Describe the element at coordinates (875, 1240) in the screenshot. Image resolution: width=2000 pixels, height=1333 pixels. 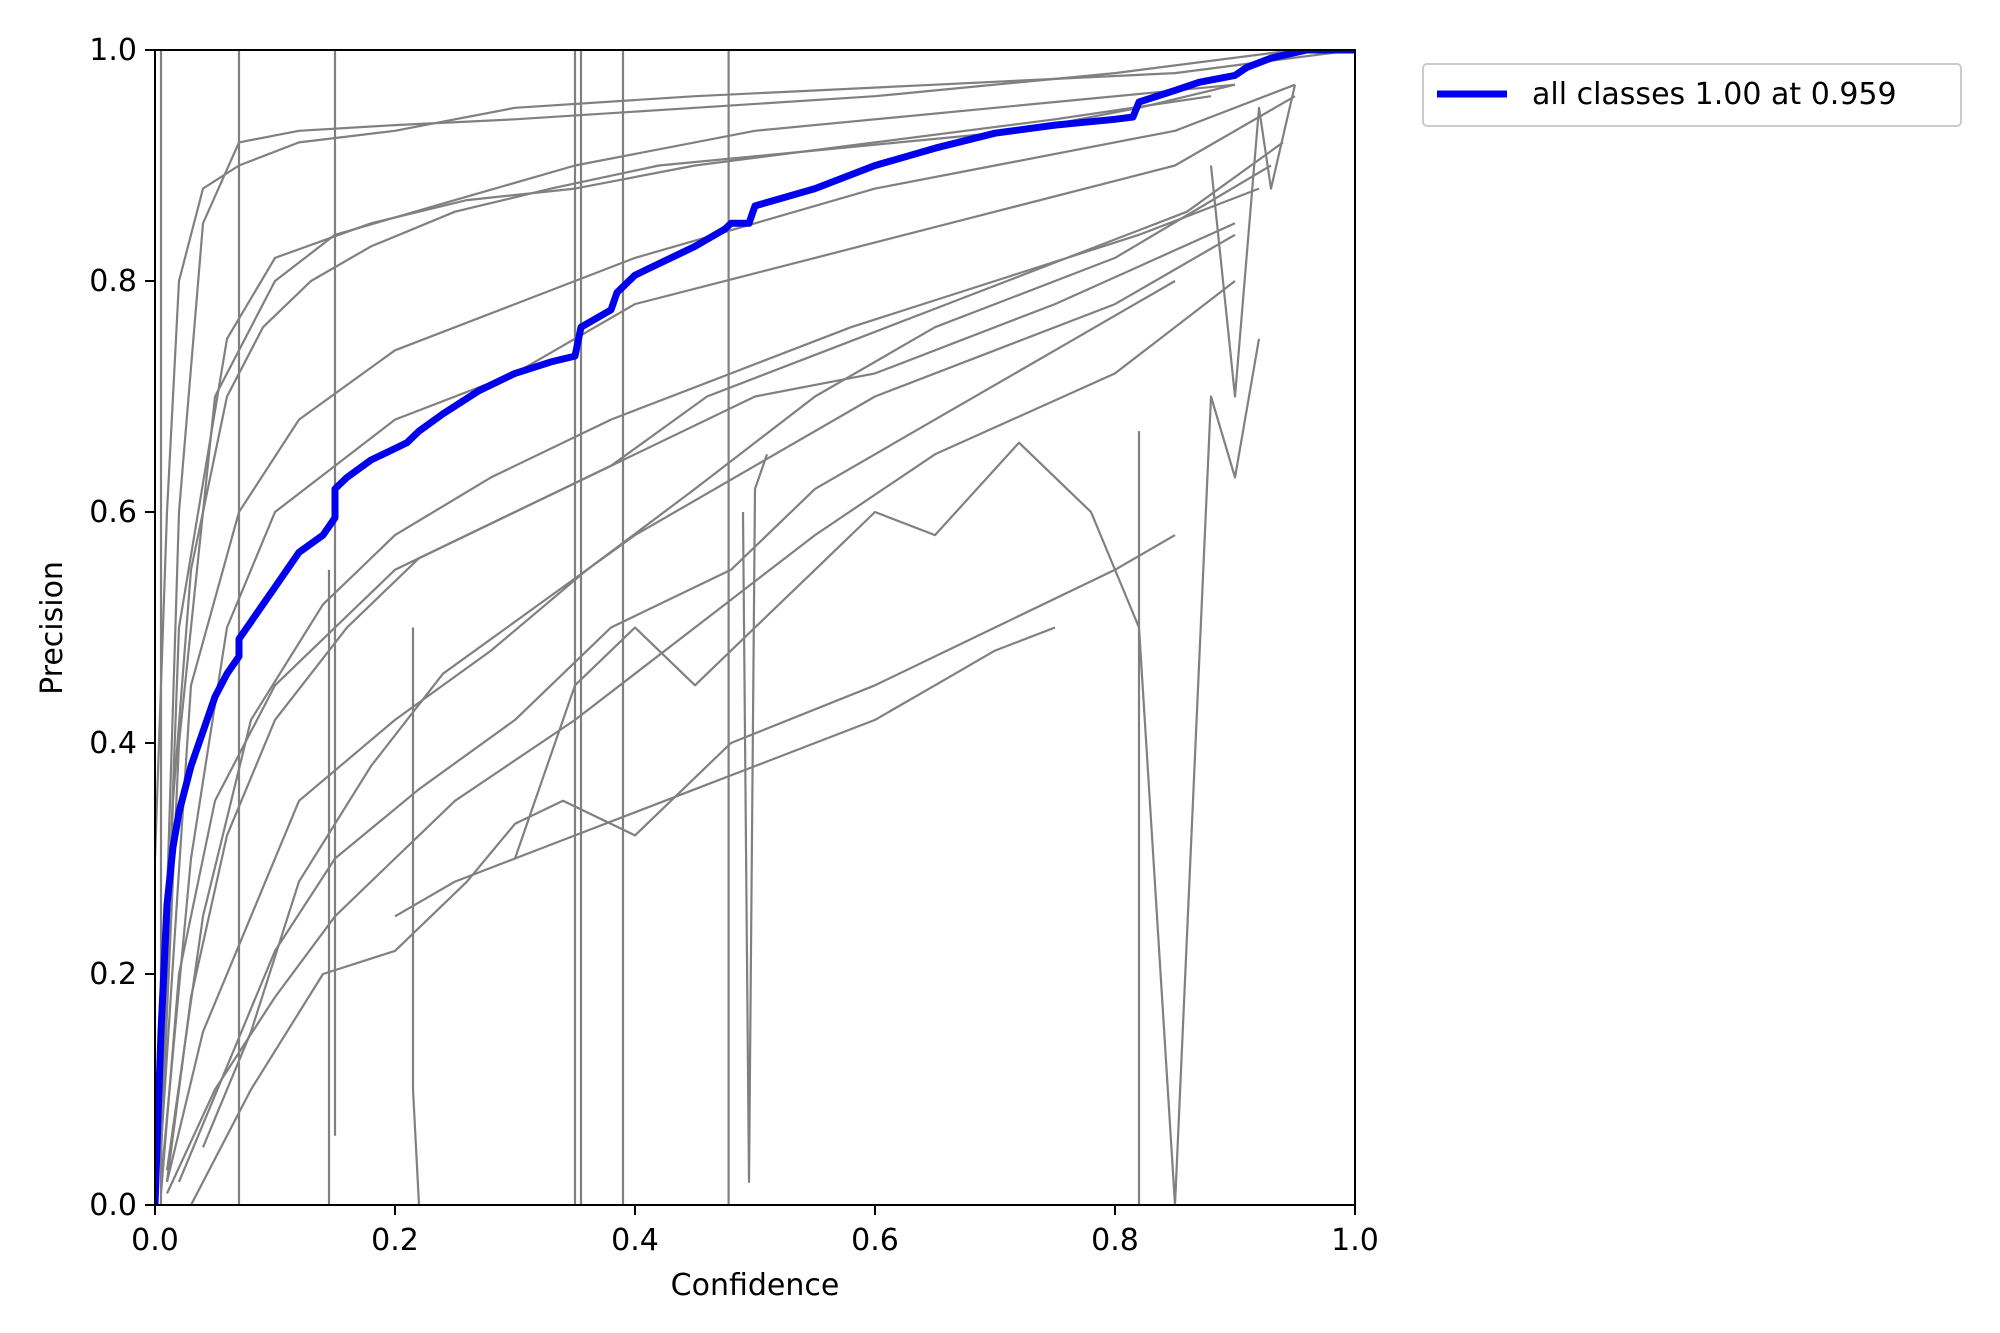
I see `x-tick-label: 0.6` at that location.